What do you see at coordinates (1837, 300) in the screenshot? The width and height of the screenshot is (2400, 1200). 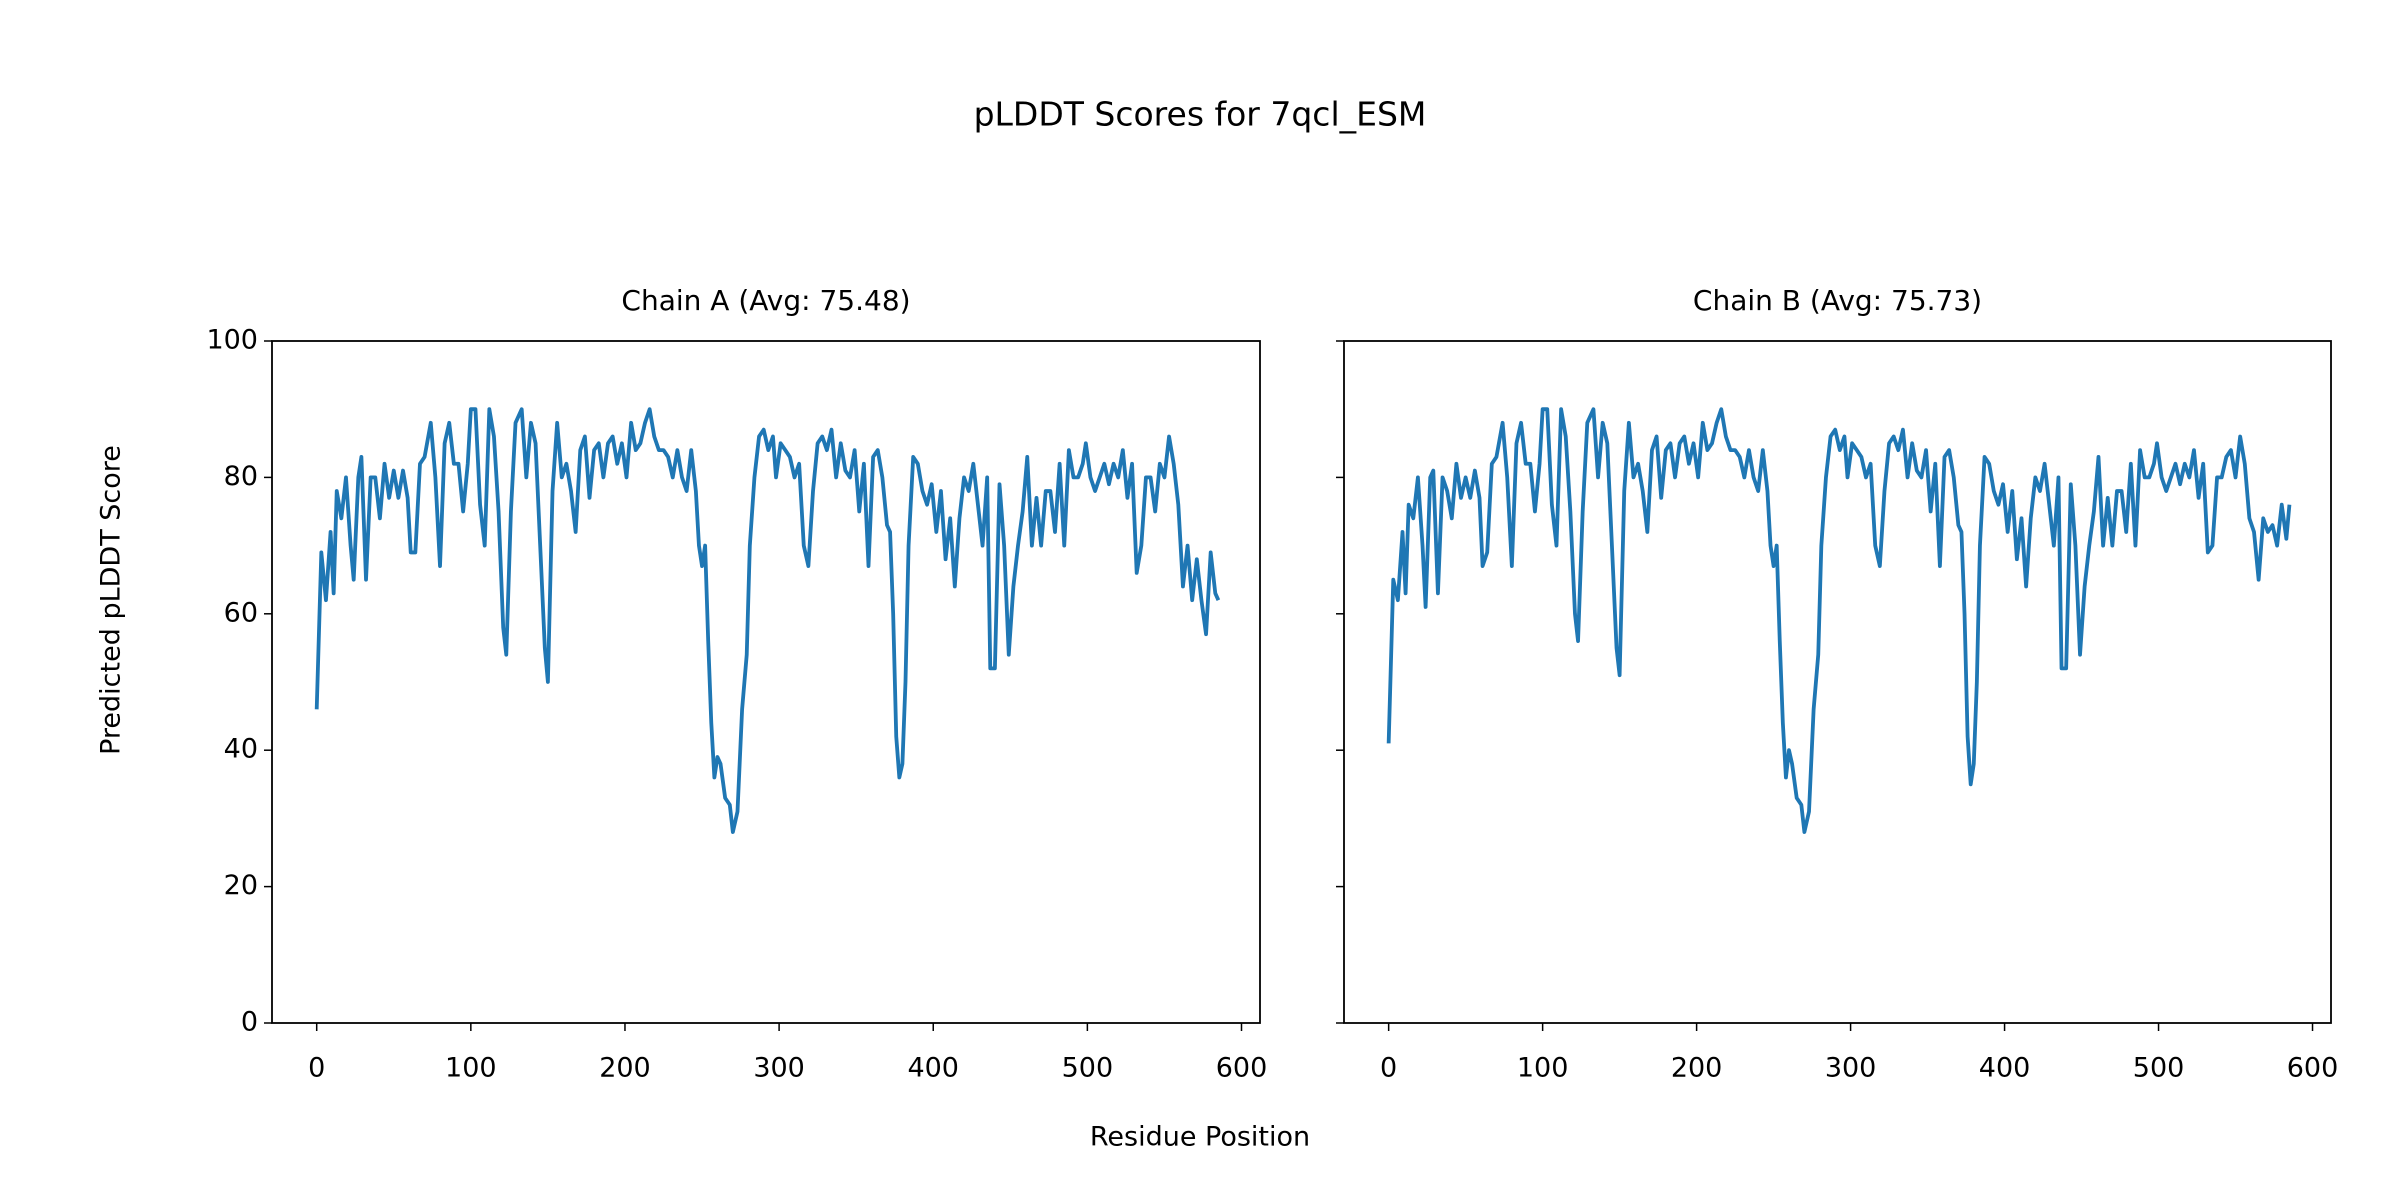 I see `subplot-title: Chain B (Avg: 75.73)` at bounding box center [1837, 300].